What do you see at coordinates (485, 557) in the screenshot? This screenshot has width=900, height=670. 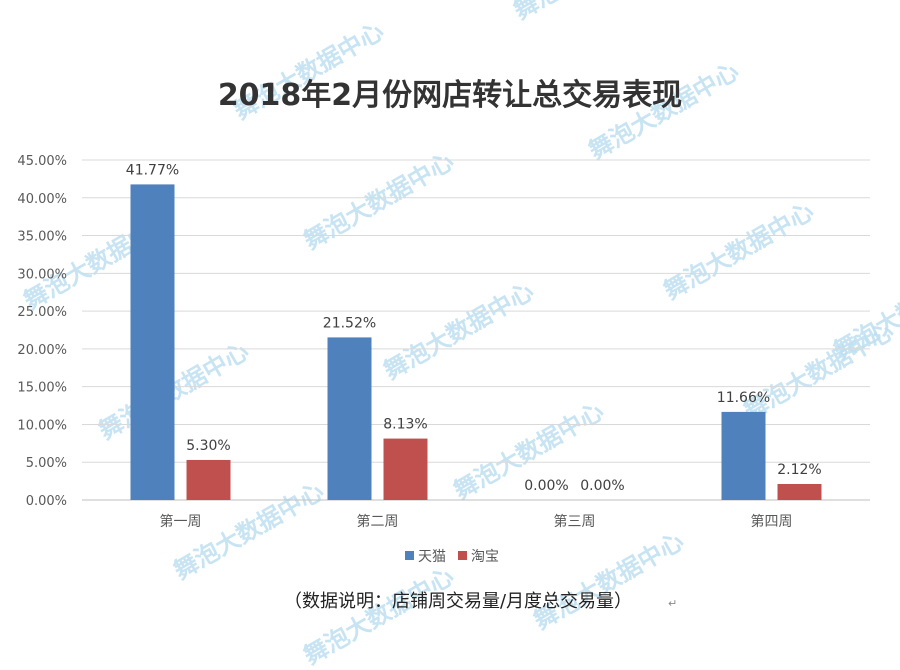 I see `legend-label: 淘宝` at bounding box center [485, 557].